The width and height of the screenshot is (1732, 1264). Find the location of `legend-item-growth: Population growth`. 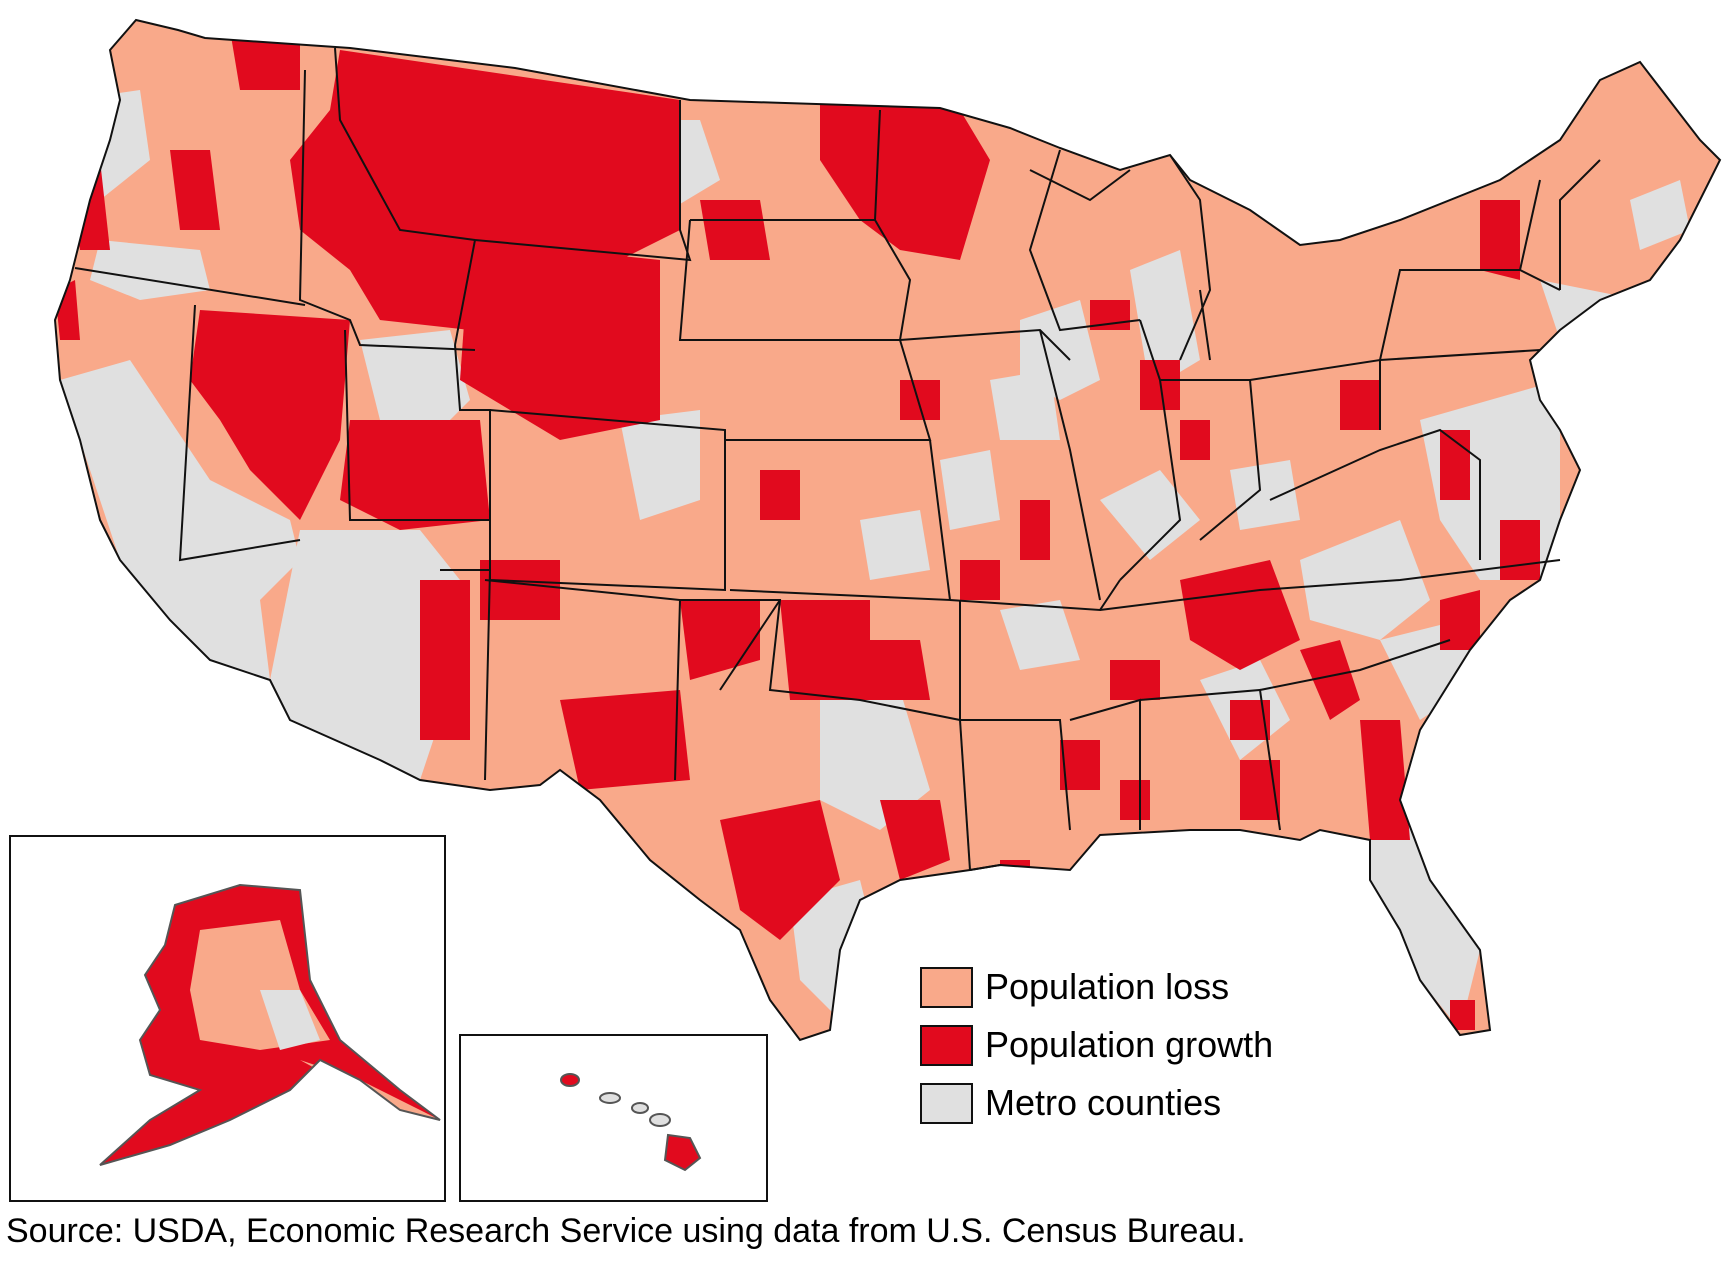

legend-item-growth: Population growth is located at coordinates (1096, 1045).